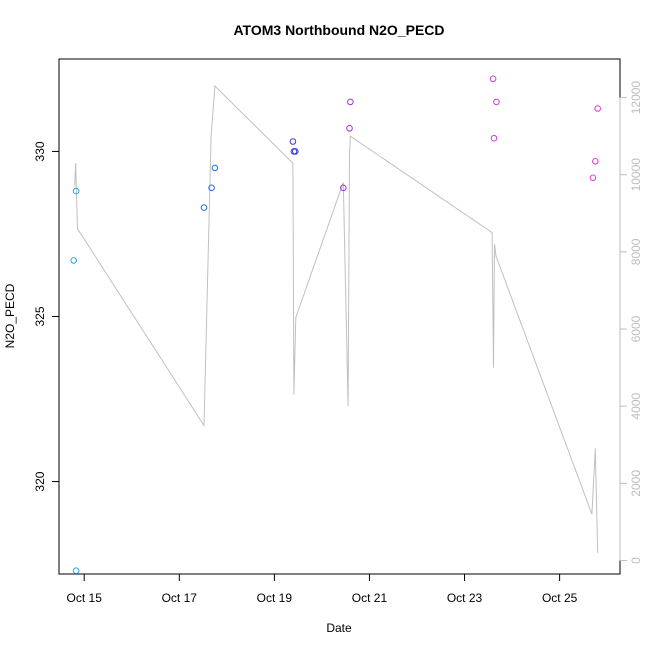 The width and height of the screenshot is (650, 650). What do you see at coordinates (636, 328) in the screenshot?
I see `y2-tick-label: 6000` at bounding box center [636, 328].